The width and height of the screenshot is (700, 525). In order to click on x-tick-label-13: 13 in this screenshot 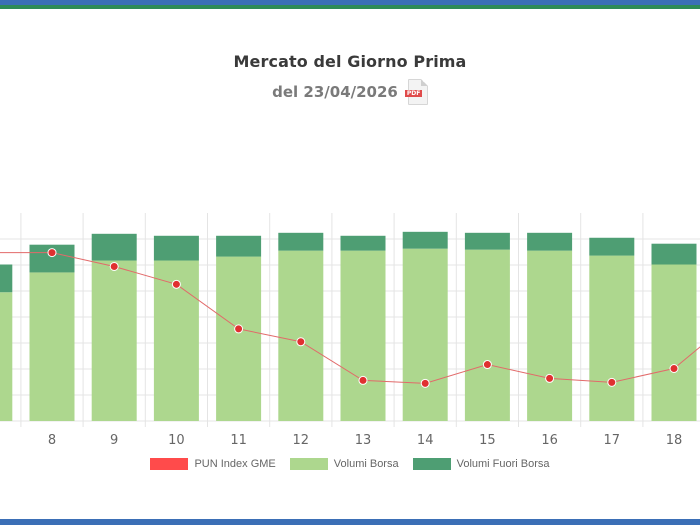, I will do `click(363, 440)`.